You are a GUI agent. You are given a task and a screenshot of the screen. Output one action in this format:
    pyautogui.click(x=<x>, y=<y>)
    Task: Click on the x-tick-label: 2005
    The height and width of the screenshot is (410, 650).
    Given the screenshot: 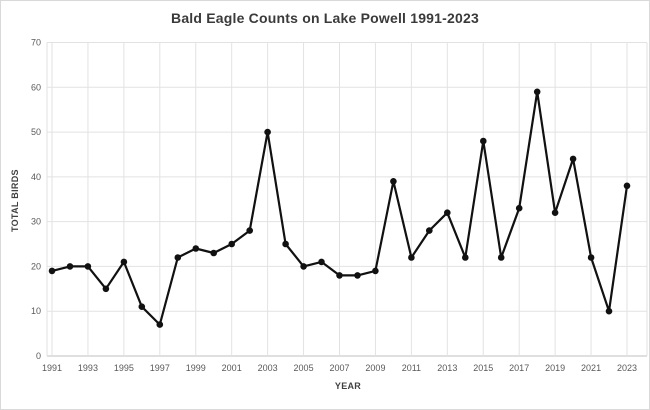 What is the action you would take?
    pyautogui.click(x=304, y=368)
    